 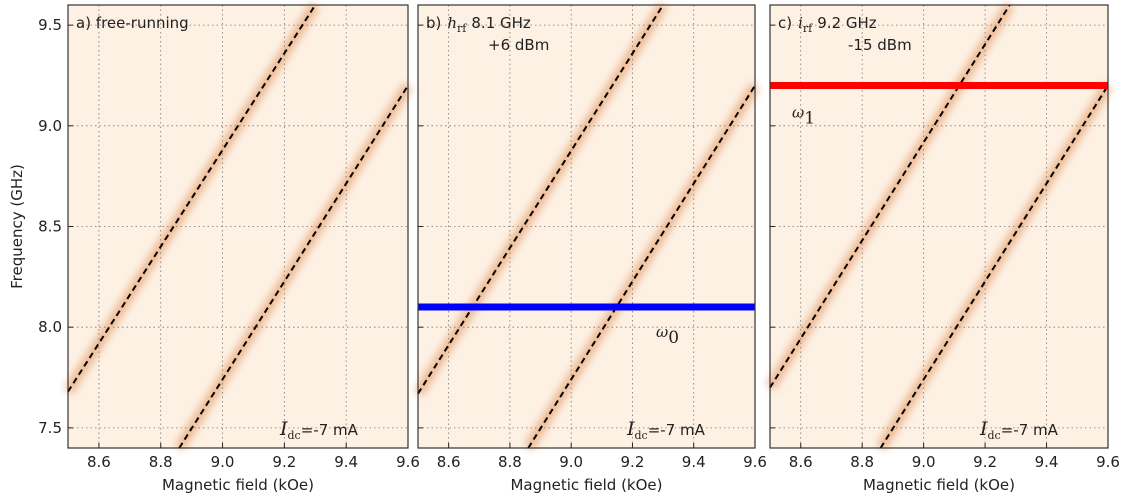 I want to click on text-part: b), so click(x=433, y=23).